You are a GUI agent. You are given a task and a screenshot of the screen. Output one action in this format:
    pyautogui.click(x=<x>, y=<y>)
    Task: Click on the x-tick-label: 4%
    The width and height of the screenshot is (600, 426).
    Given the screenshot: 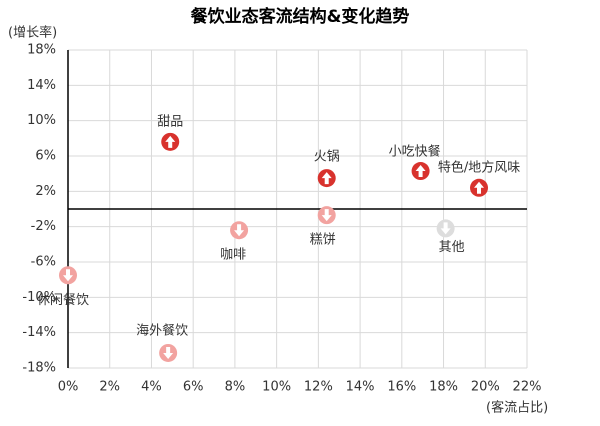 What is the action you would take?
    pyautogui.click(x=151, y=387)
    